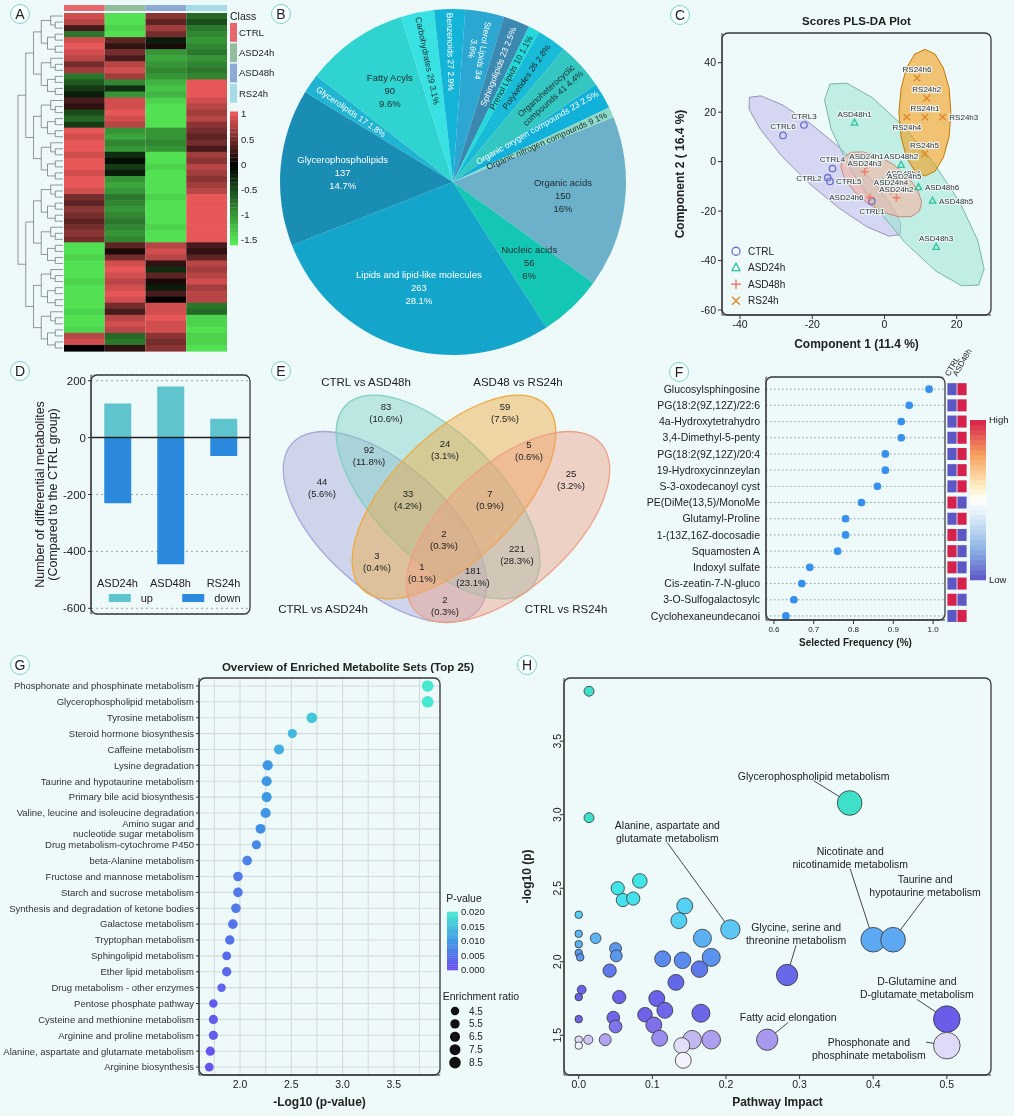 The width and height of the screenshot is (1014, 1116). What do you see at coordinates (721, 518) in the screenshot?
I see `y-tick-label: Glutamyl-Proline` at bounding box center [721, 518].